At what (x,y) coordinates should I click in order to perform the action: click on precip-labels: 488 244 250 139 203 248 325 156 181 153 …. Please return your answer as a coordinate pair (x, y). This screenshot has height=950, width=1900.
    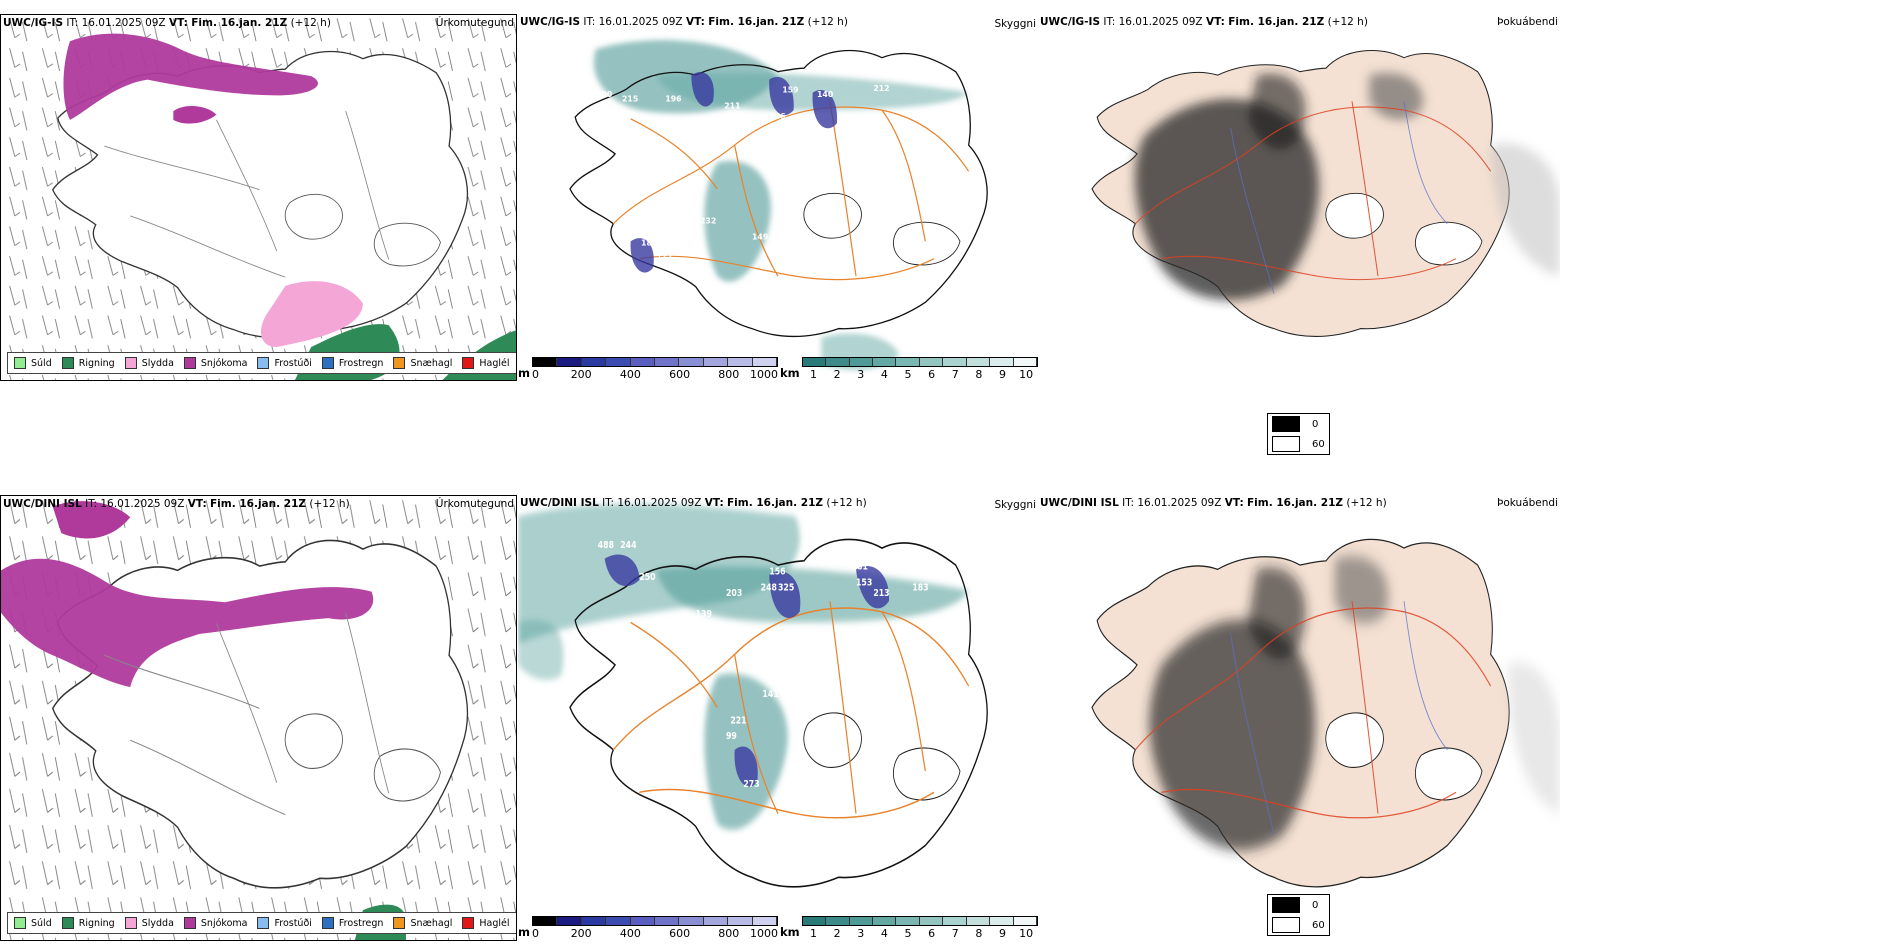
    Looking at the image, I should click on (763, 665).